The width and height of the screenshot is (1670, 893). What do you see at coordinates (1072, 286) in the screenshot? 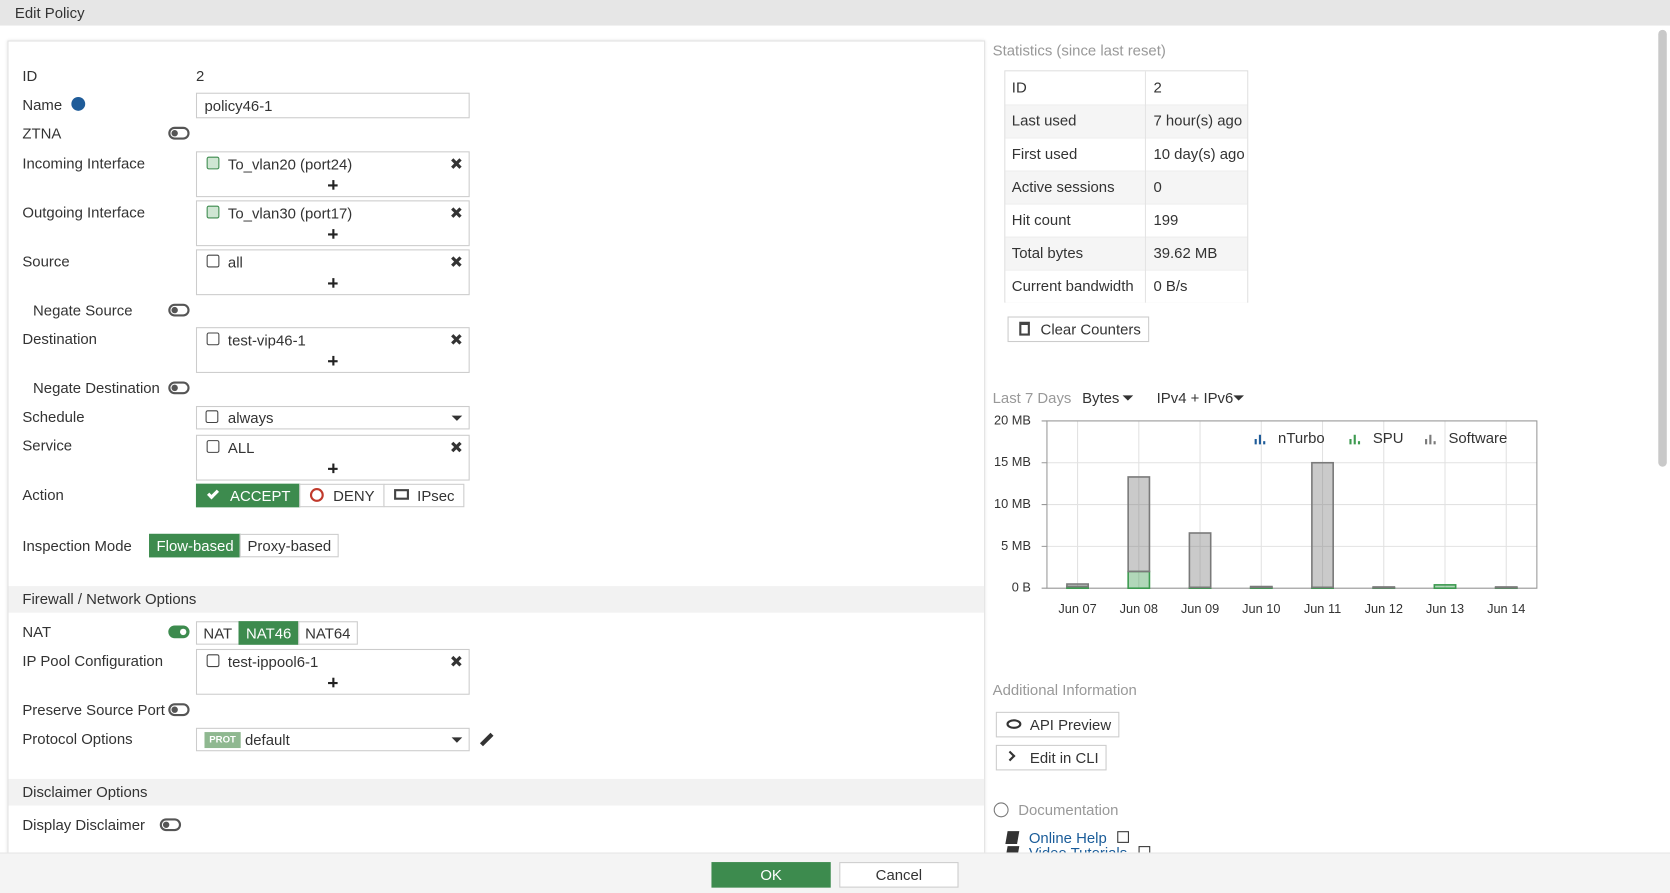
I see `stats-key: Current bandwidth` at bounding box center [1072, 286].